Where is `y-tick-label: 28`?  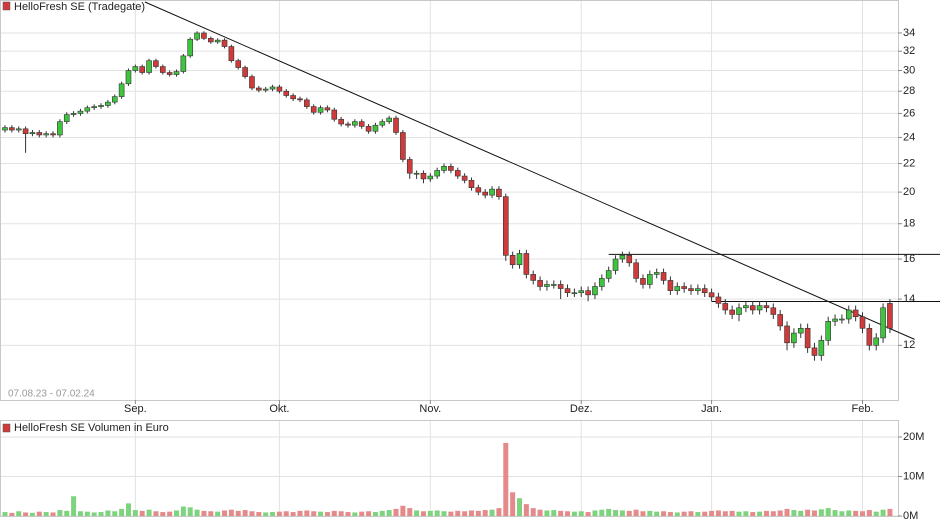 y-tick-label: 28 is located at coordinates (909, 91).